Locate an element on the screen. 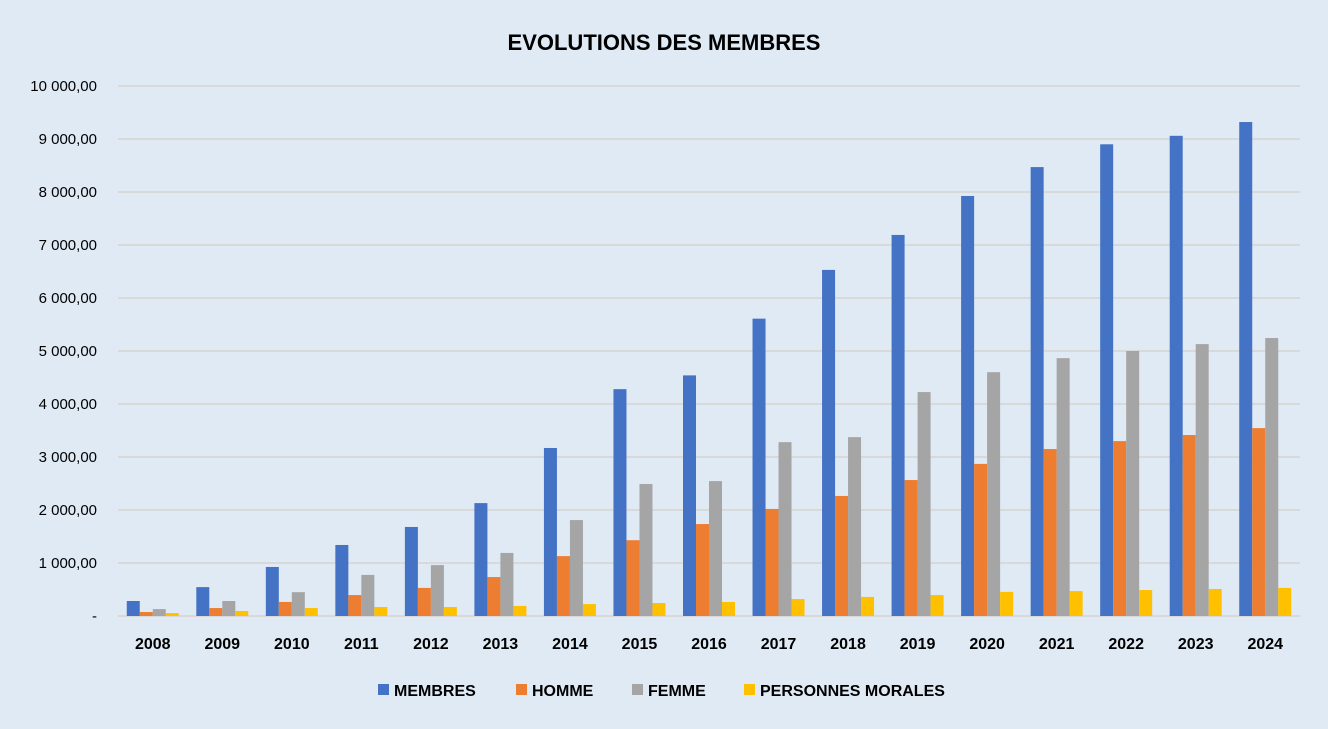 This screenshot has width=1328, height=729. x-tick-label: 2022 is located at coordinates (1126, 644).